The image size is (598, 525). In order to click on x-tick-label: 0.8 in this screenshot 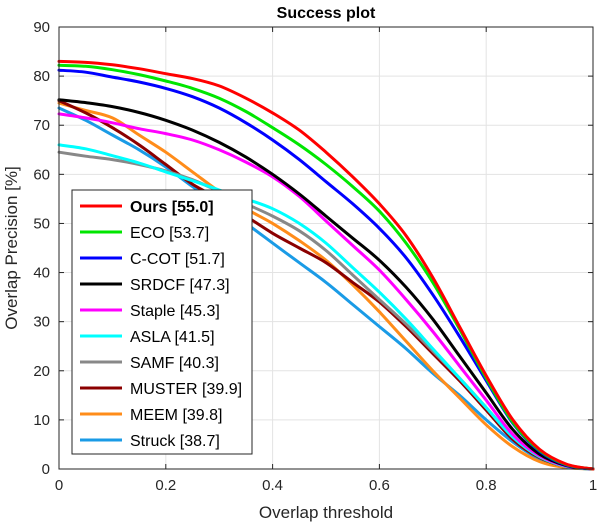, I will do `click(486, 485)`.